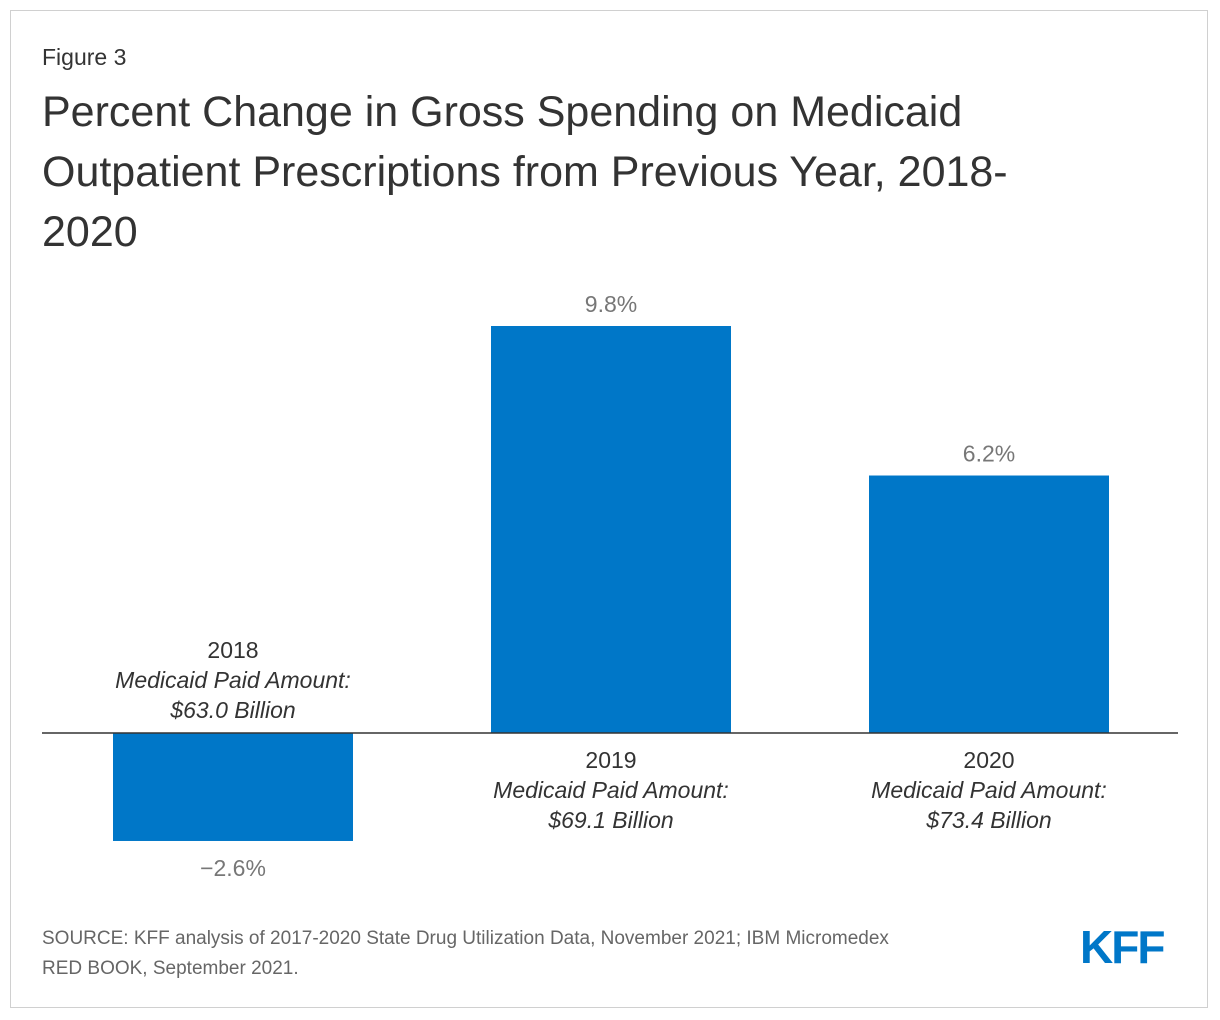  Describe the element at coordinates (232, 710) in the screenshot. I see `paid-amount-2018: $63.0 Billion` at that location.